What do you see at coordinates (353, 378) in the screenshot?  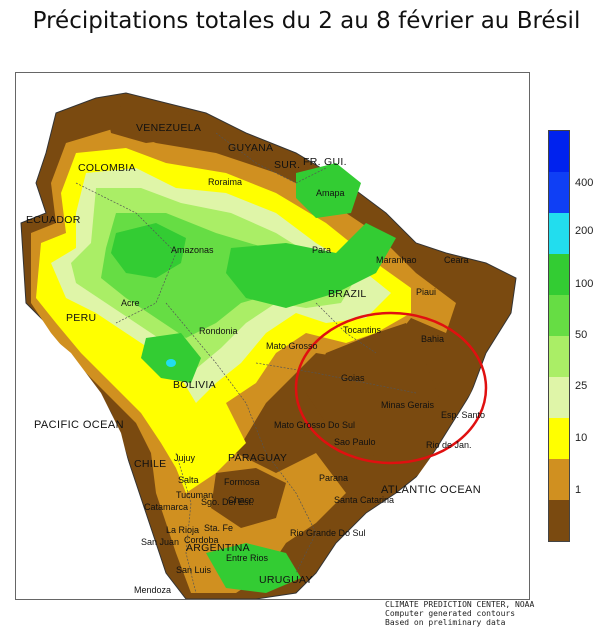 I see `label-goias: Goias` at bounding box center [353, 378].